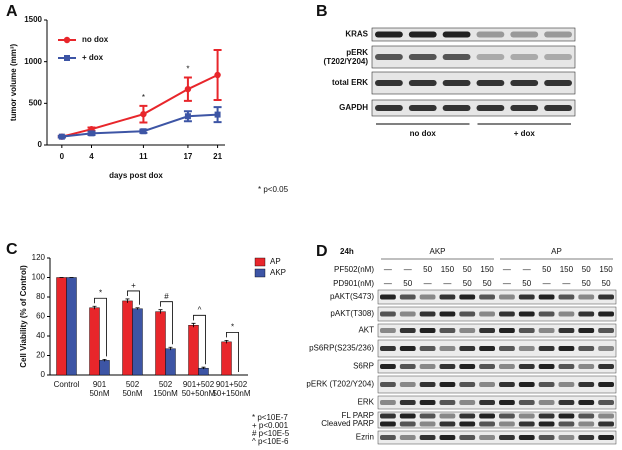 The width and height of the screenshot is (622, 450). What do you see at coordinates (67, 40) in the screenshot?
I see `legend-marker` at bounding box center [67, 40].